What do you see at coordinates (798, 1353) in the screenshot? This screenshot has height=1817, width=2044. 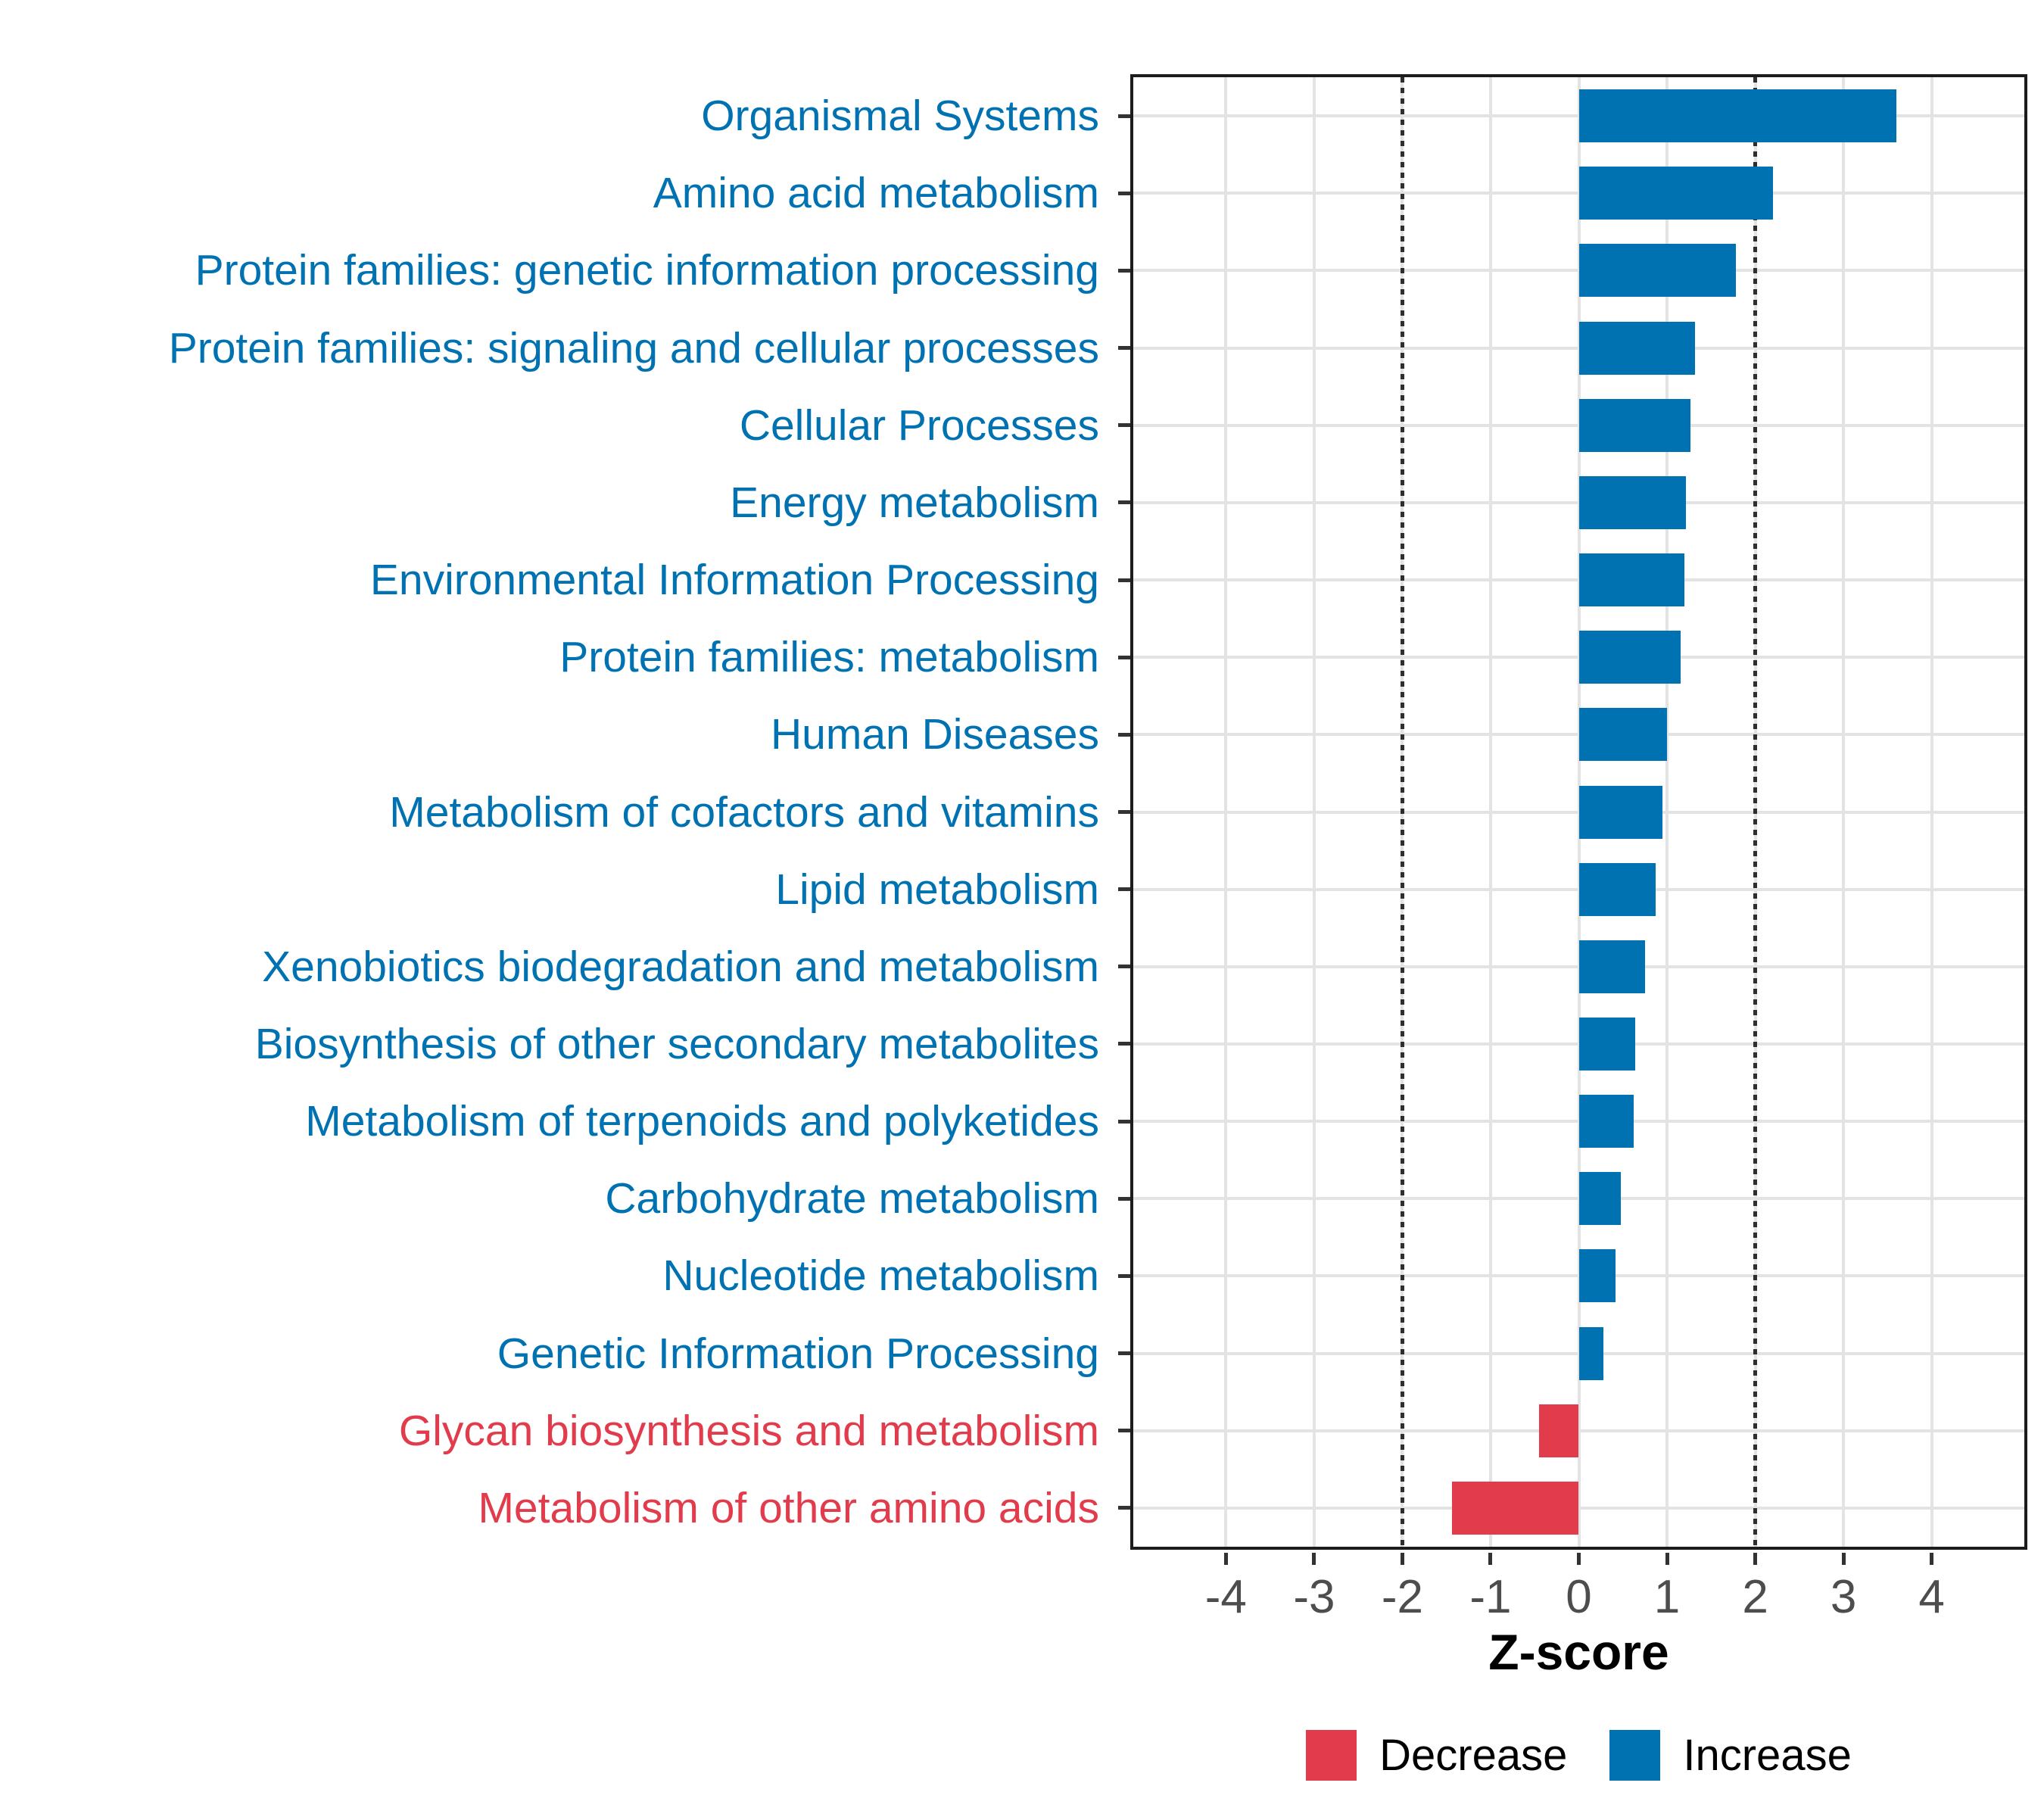 I see `category-label: Genetic Information Processing` at bounding box center [798, 1353].